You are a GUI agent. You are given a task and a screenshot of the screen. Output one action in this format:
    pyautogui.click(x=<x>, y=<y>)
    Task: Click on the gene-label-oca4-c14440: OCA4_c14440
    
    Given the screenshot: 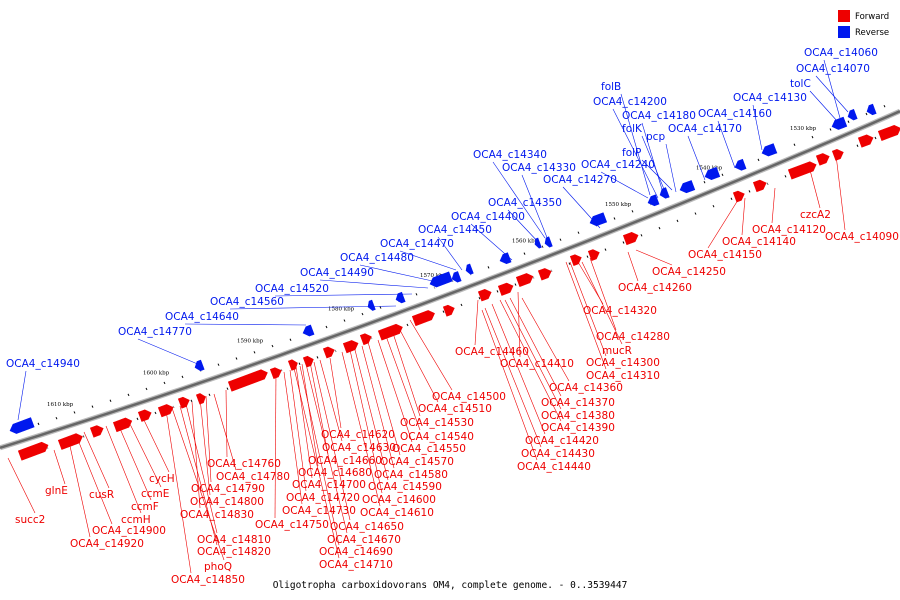 What is the action you would take?
    pyautogui.click(x=554, y=467)
    